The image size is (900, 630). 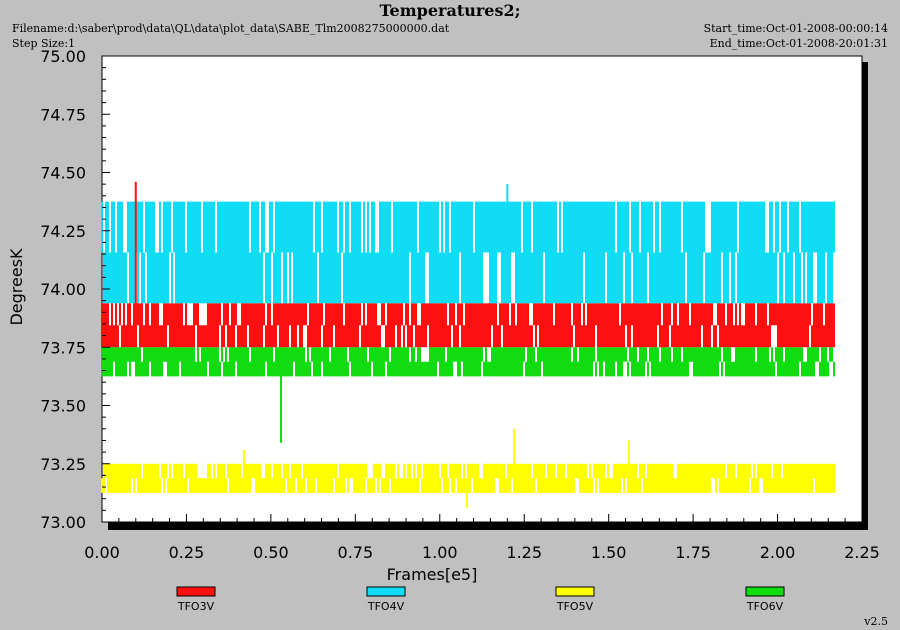 I want to click on legend-item-tfo5v: TFO5V, so click(x=575, y=599).